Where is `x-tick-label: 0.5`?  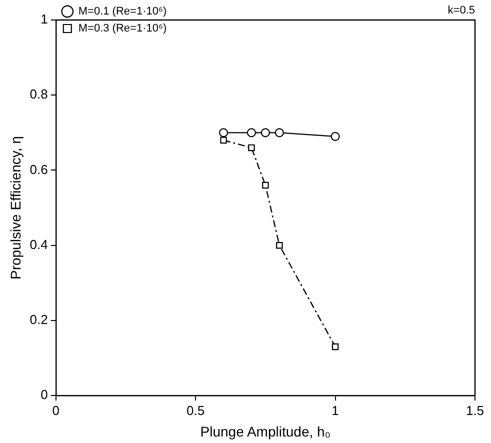
x-tick-label: 0.5 is located at coordinates (195, 410).